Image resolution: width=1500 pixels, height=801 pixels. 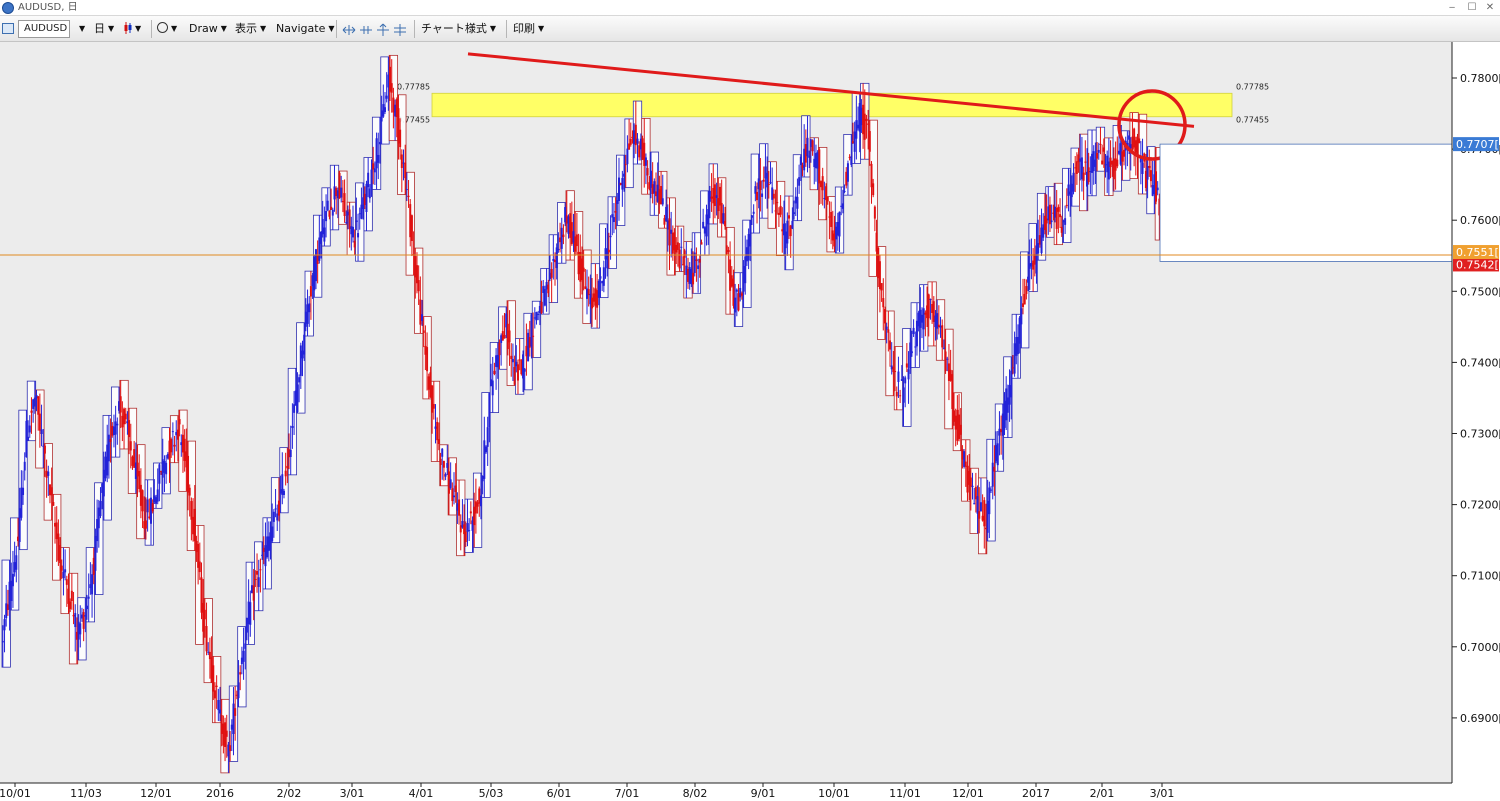 I want to click on zoom-out-vertical-icon, so click(x=400, y=30).